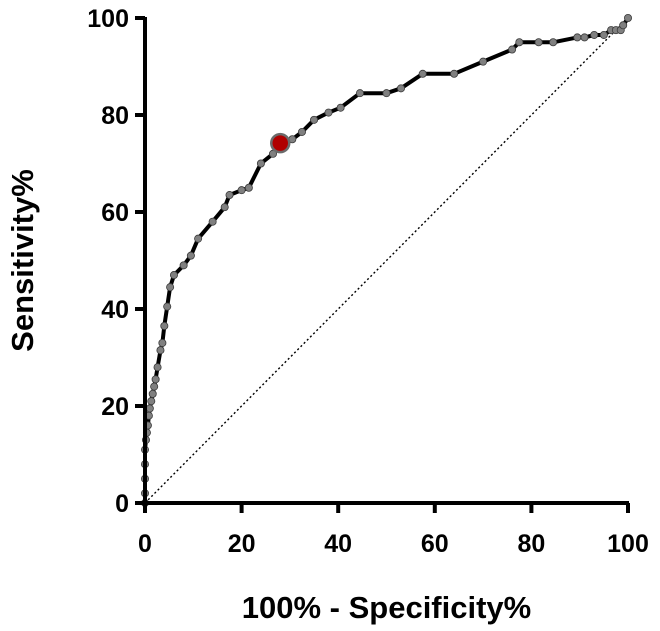  I want to click on y-tick-label: 80, so click(115, 116).